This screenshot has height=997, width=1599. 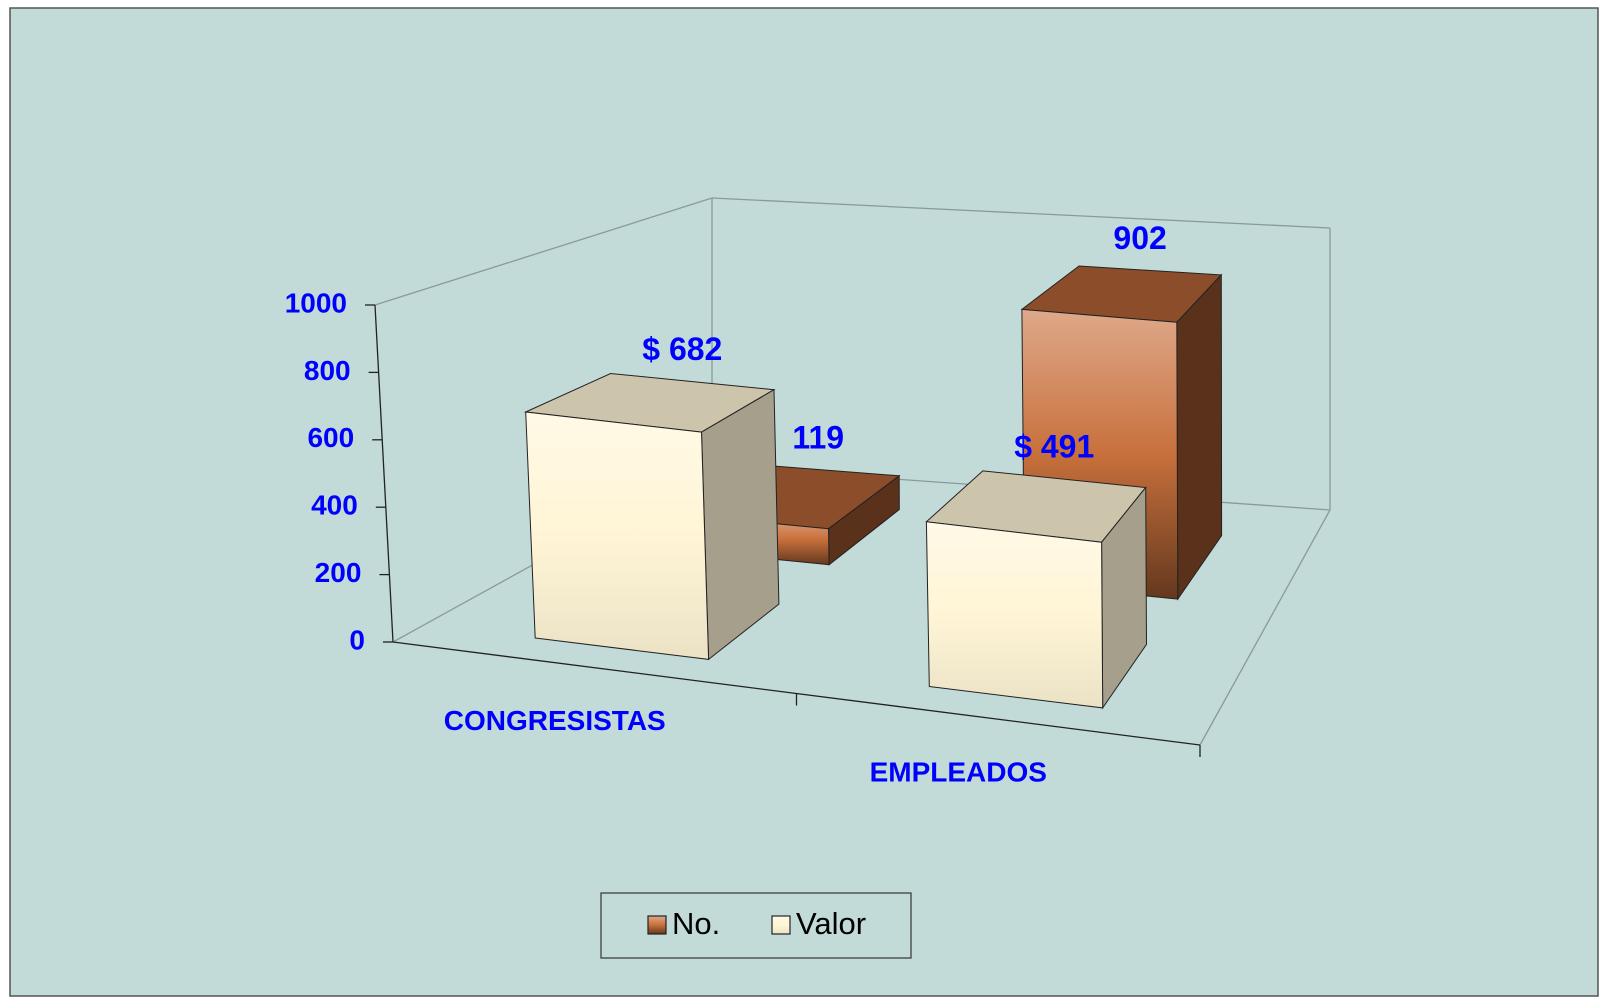 I want to click on y-tick-label: 400, so click(x=334, y=505).